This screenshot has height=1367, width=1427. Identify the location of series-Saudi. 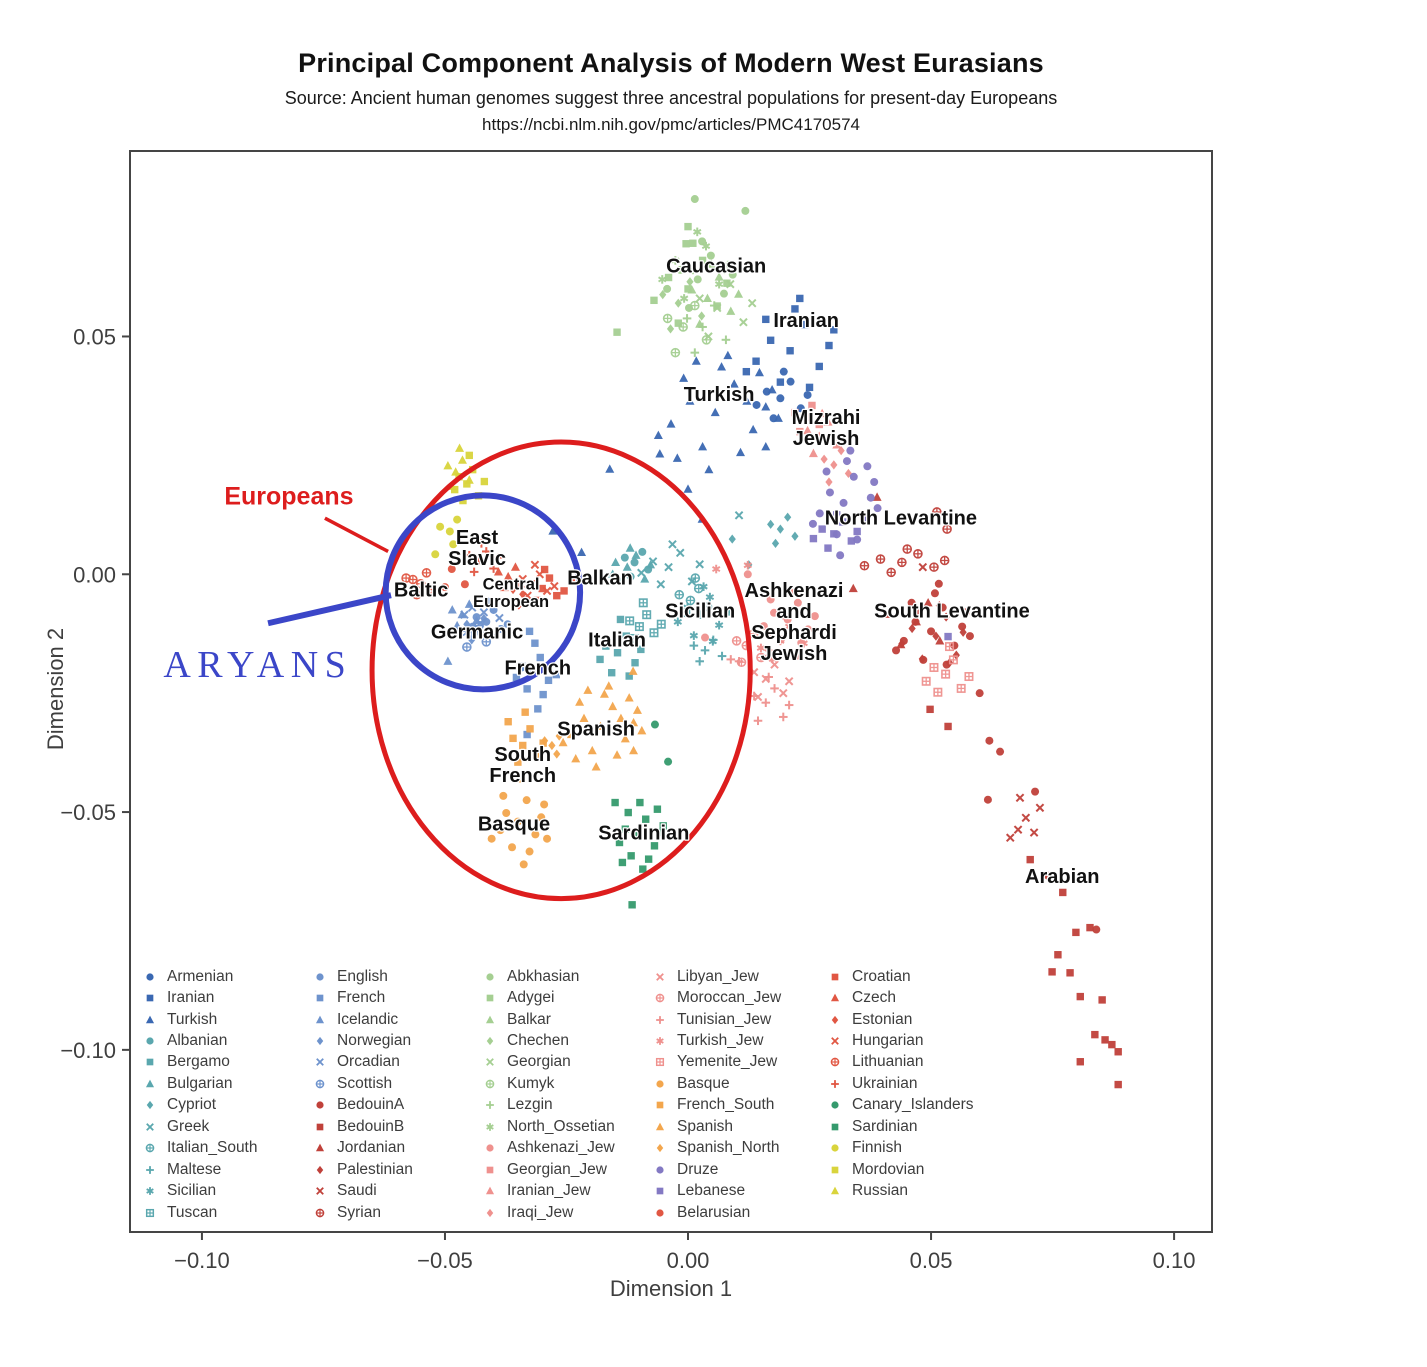
(981, 702).